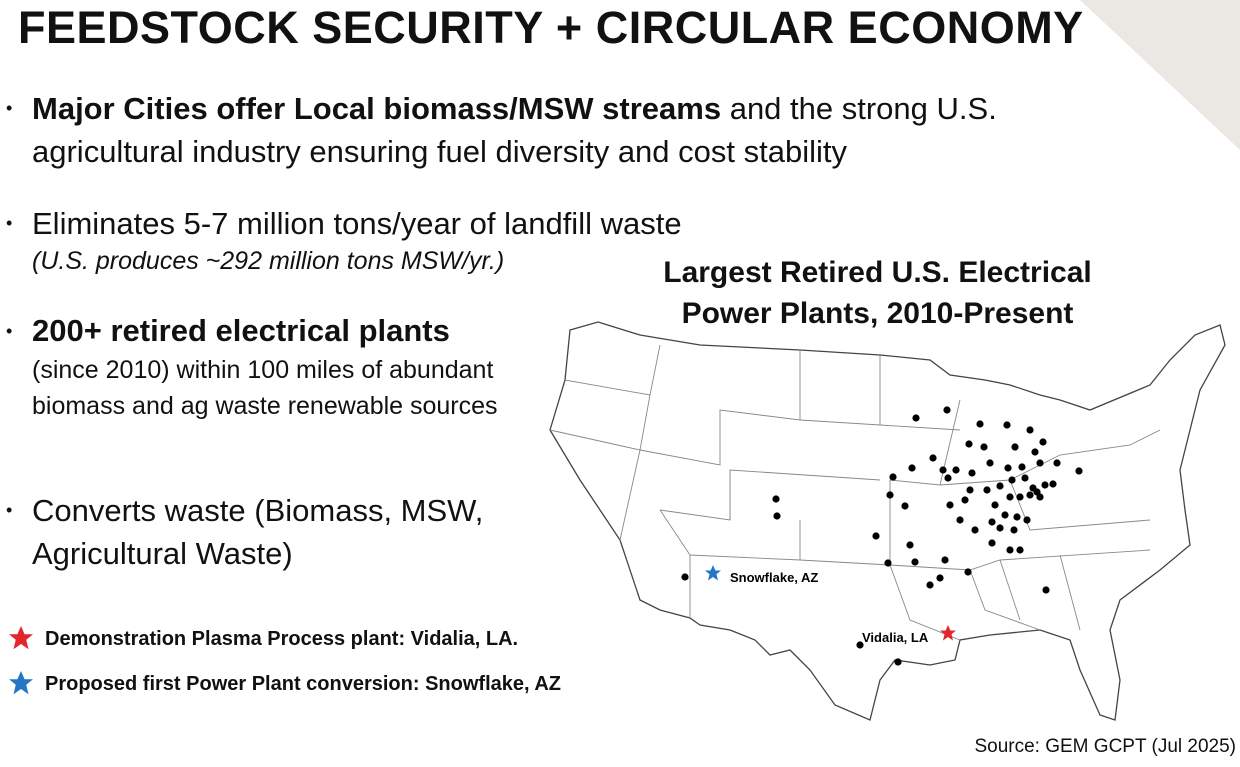  I want to click on plant-dots, so click(882, 536).